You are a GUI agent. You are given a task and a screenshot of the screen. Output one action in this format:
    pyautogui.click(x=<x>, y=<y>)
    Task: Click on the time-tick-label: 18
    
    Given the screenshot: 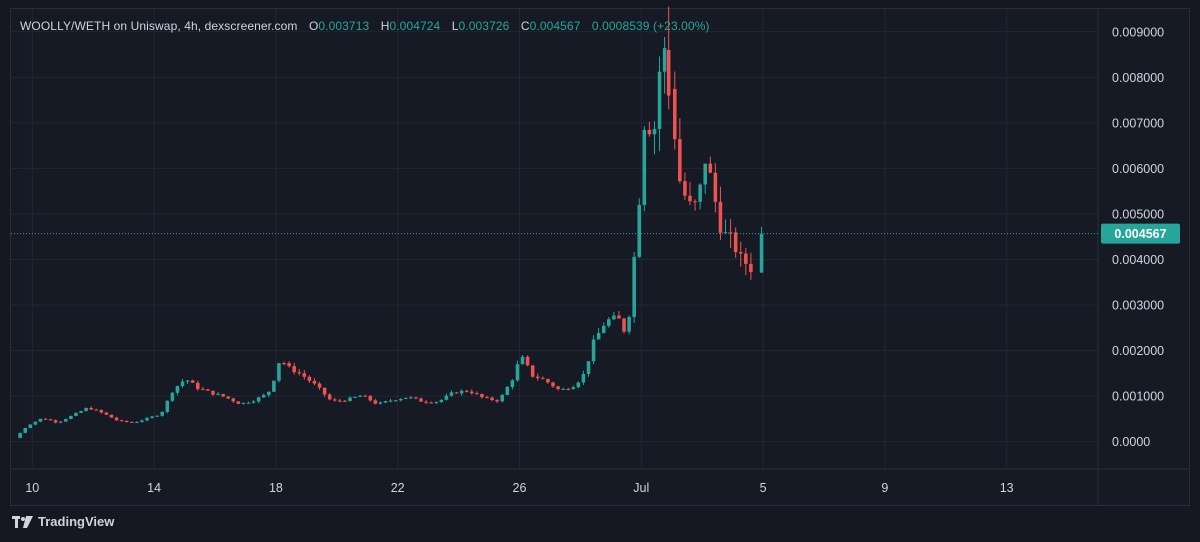 What is the action you would take?
    pyautogui.click(x=276, y=488)
    